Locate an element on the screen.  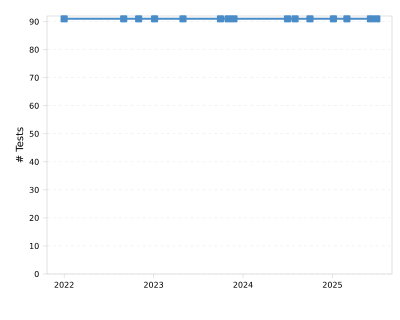
y-axis-title: # Tests is located at coordinates (20, 144).